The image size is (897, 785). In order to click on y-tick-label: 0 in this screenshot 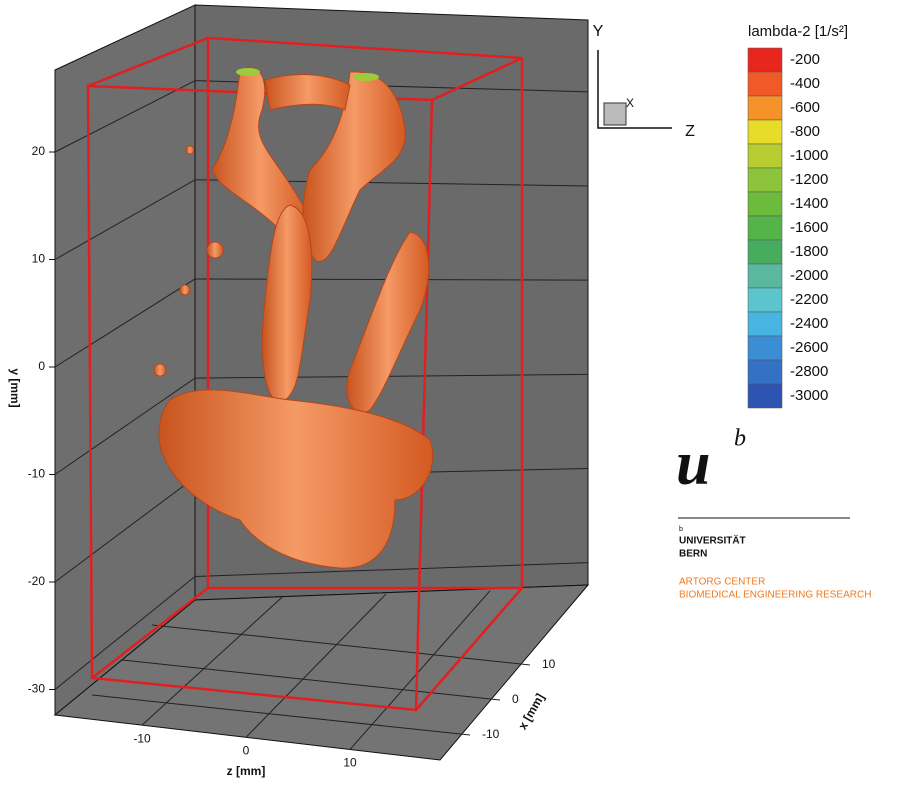, I will do `click(41, 366)`.